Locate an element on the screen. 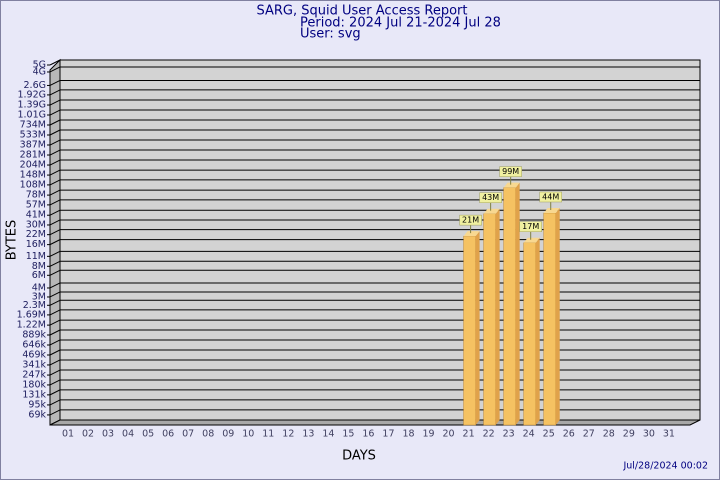 The width and height of the screenshot is (720, 480). x-tick-label: 03 is located at coordinates (108, 434).